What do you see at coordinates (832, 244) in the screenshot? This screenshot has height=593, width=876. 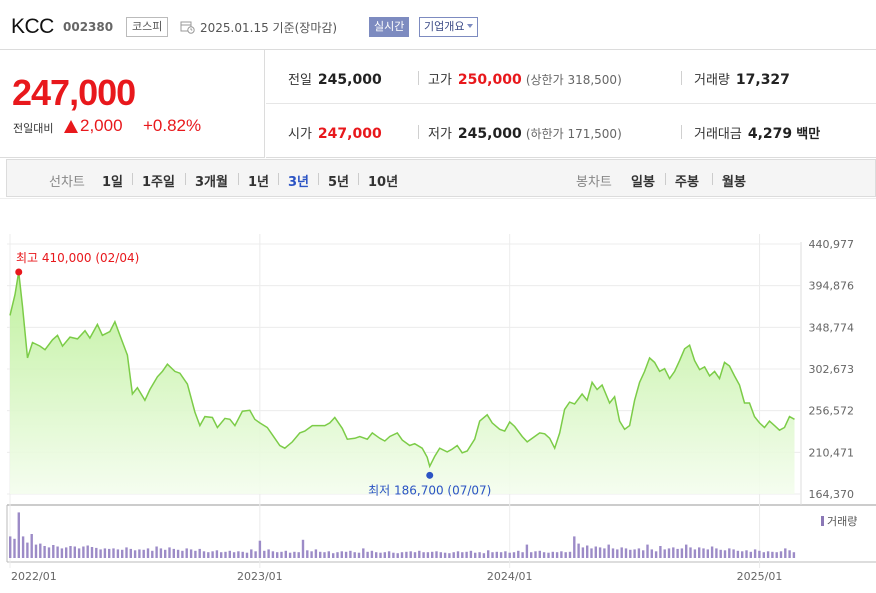 I see `y-tick-label: 440,977` at bounding box center [832, 244].